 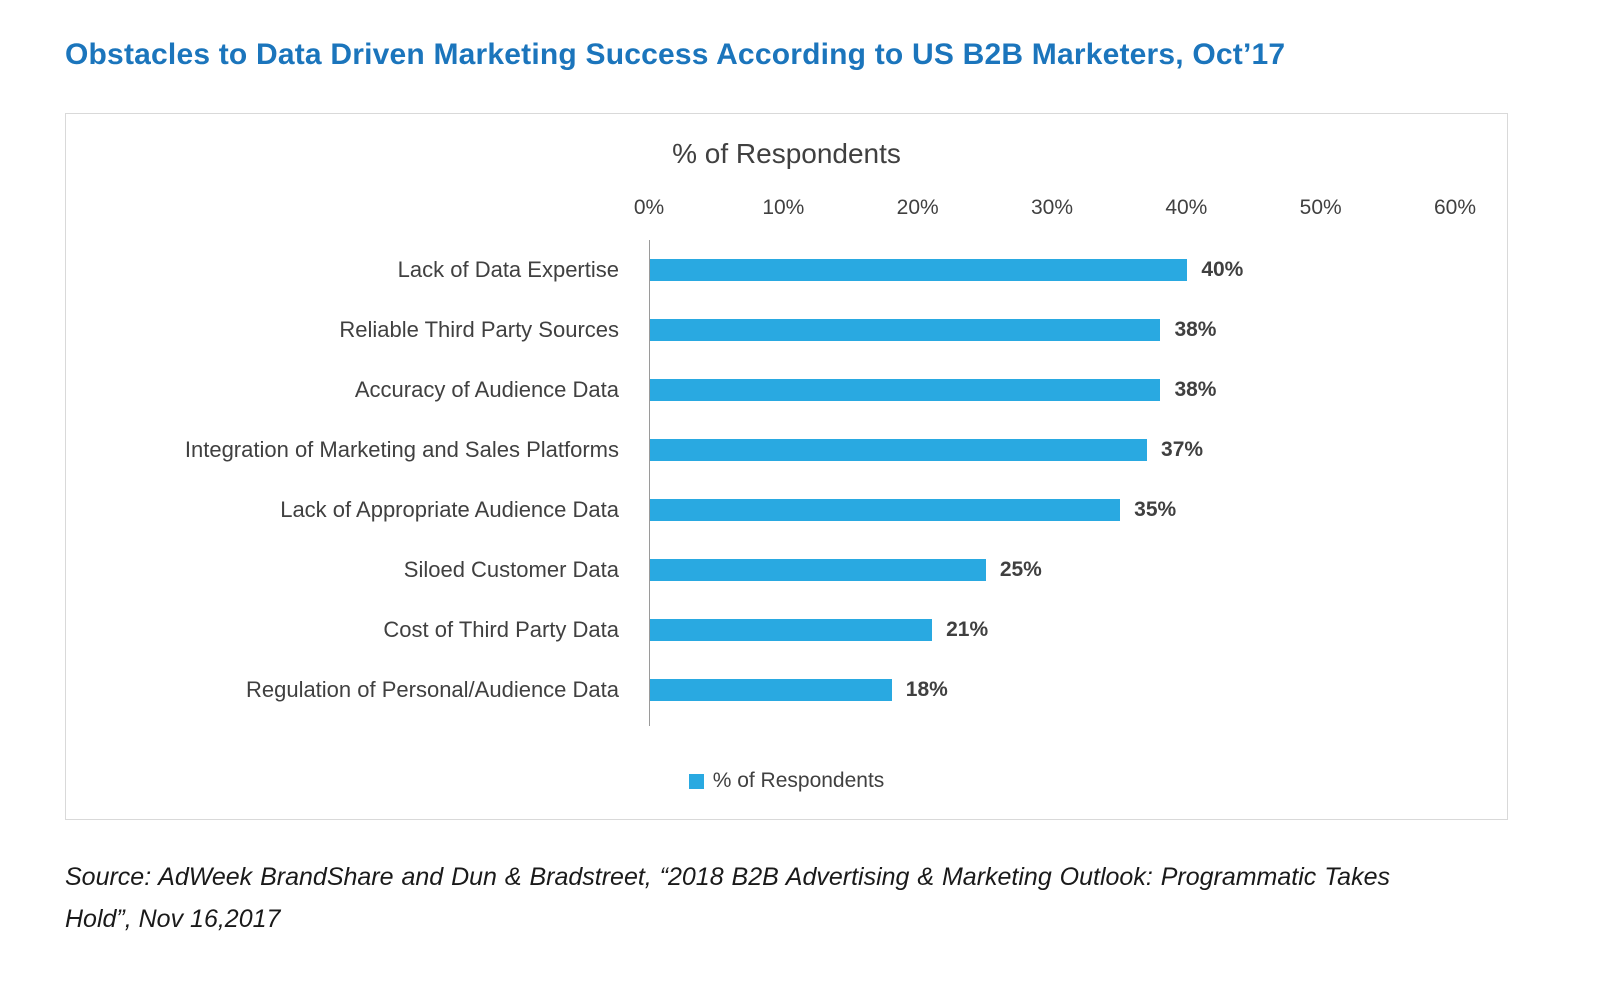 I want to click on value-label: 18%, so click(x=926, y=689).